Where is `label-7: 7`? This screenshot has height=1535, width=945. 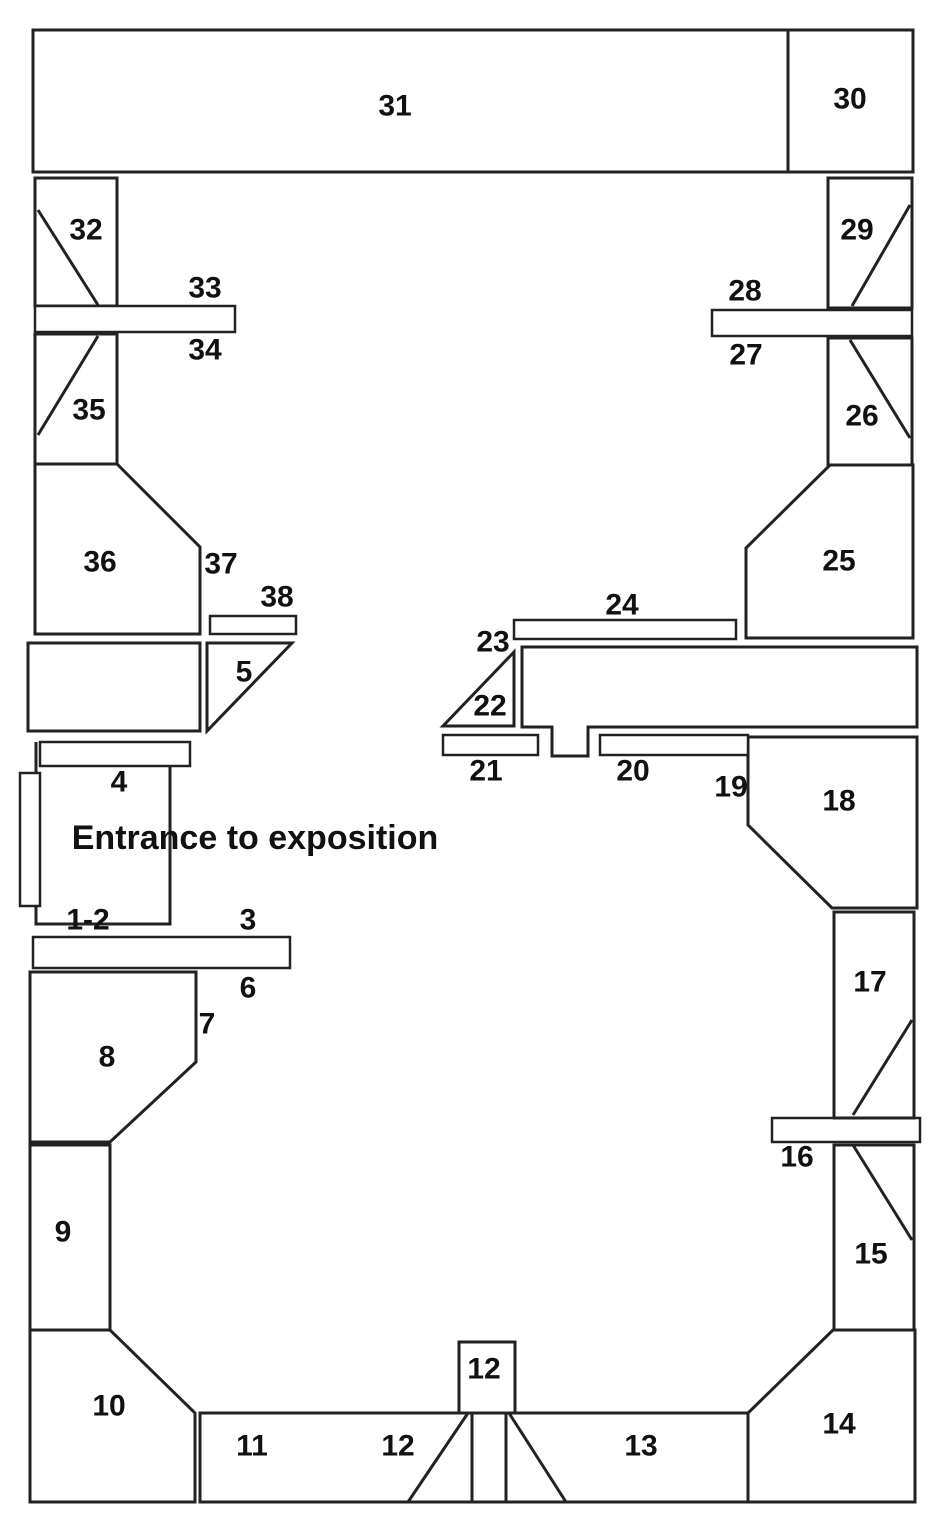 label-7: 7 is located at coordinates (207, 1024).